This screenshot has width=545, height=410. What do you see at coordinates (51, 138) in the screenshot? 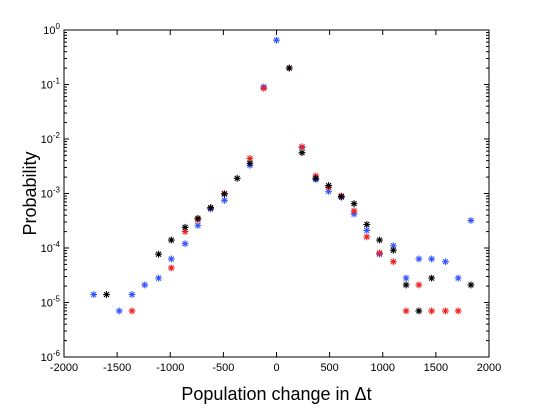
I see `y-tick-label: 10⁻²` at bounding box center [51, 138].